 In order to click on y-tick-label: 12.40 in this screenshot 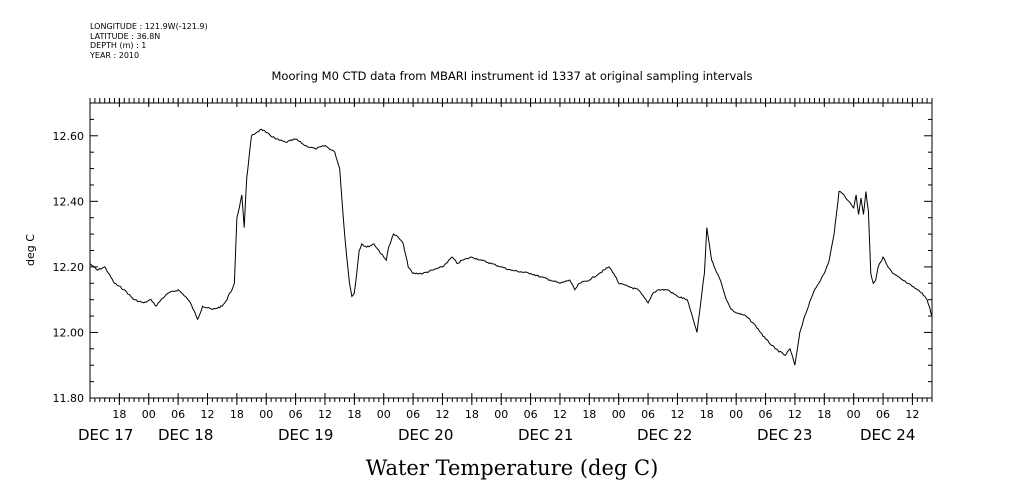, I will do `click(69, 201)`.